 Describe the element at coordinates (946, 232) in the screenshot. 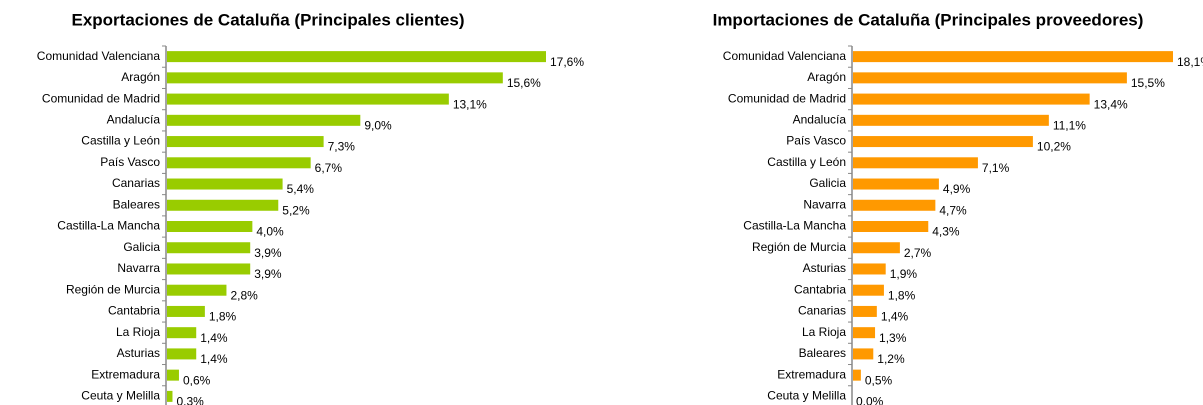

I see `value-label: 4,3%` at that location.